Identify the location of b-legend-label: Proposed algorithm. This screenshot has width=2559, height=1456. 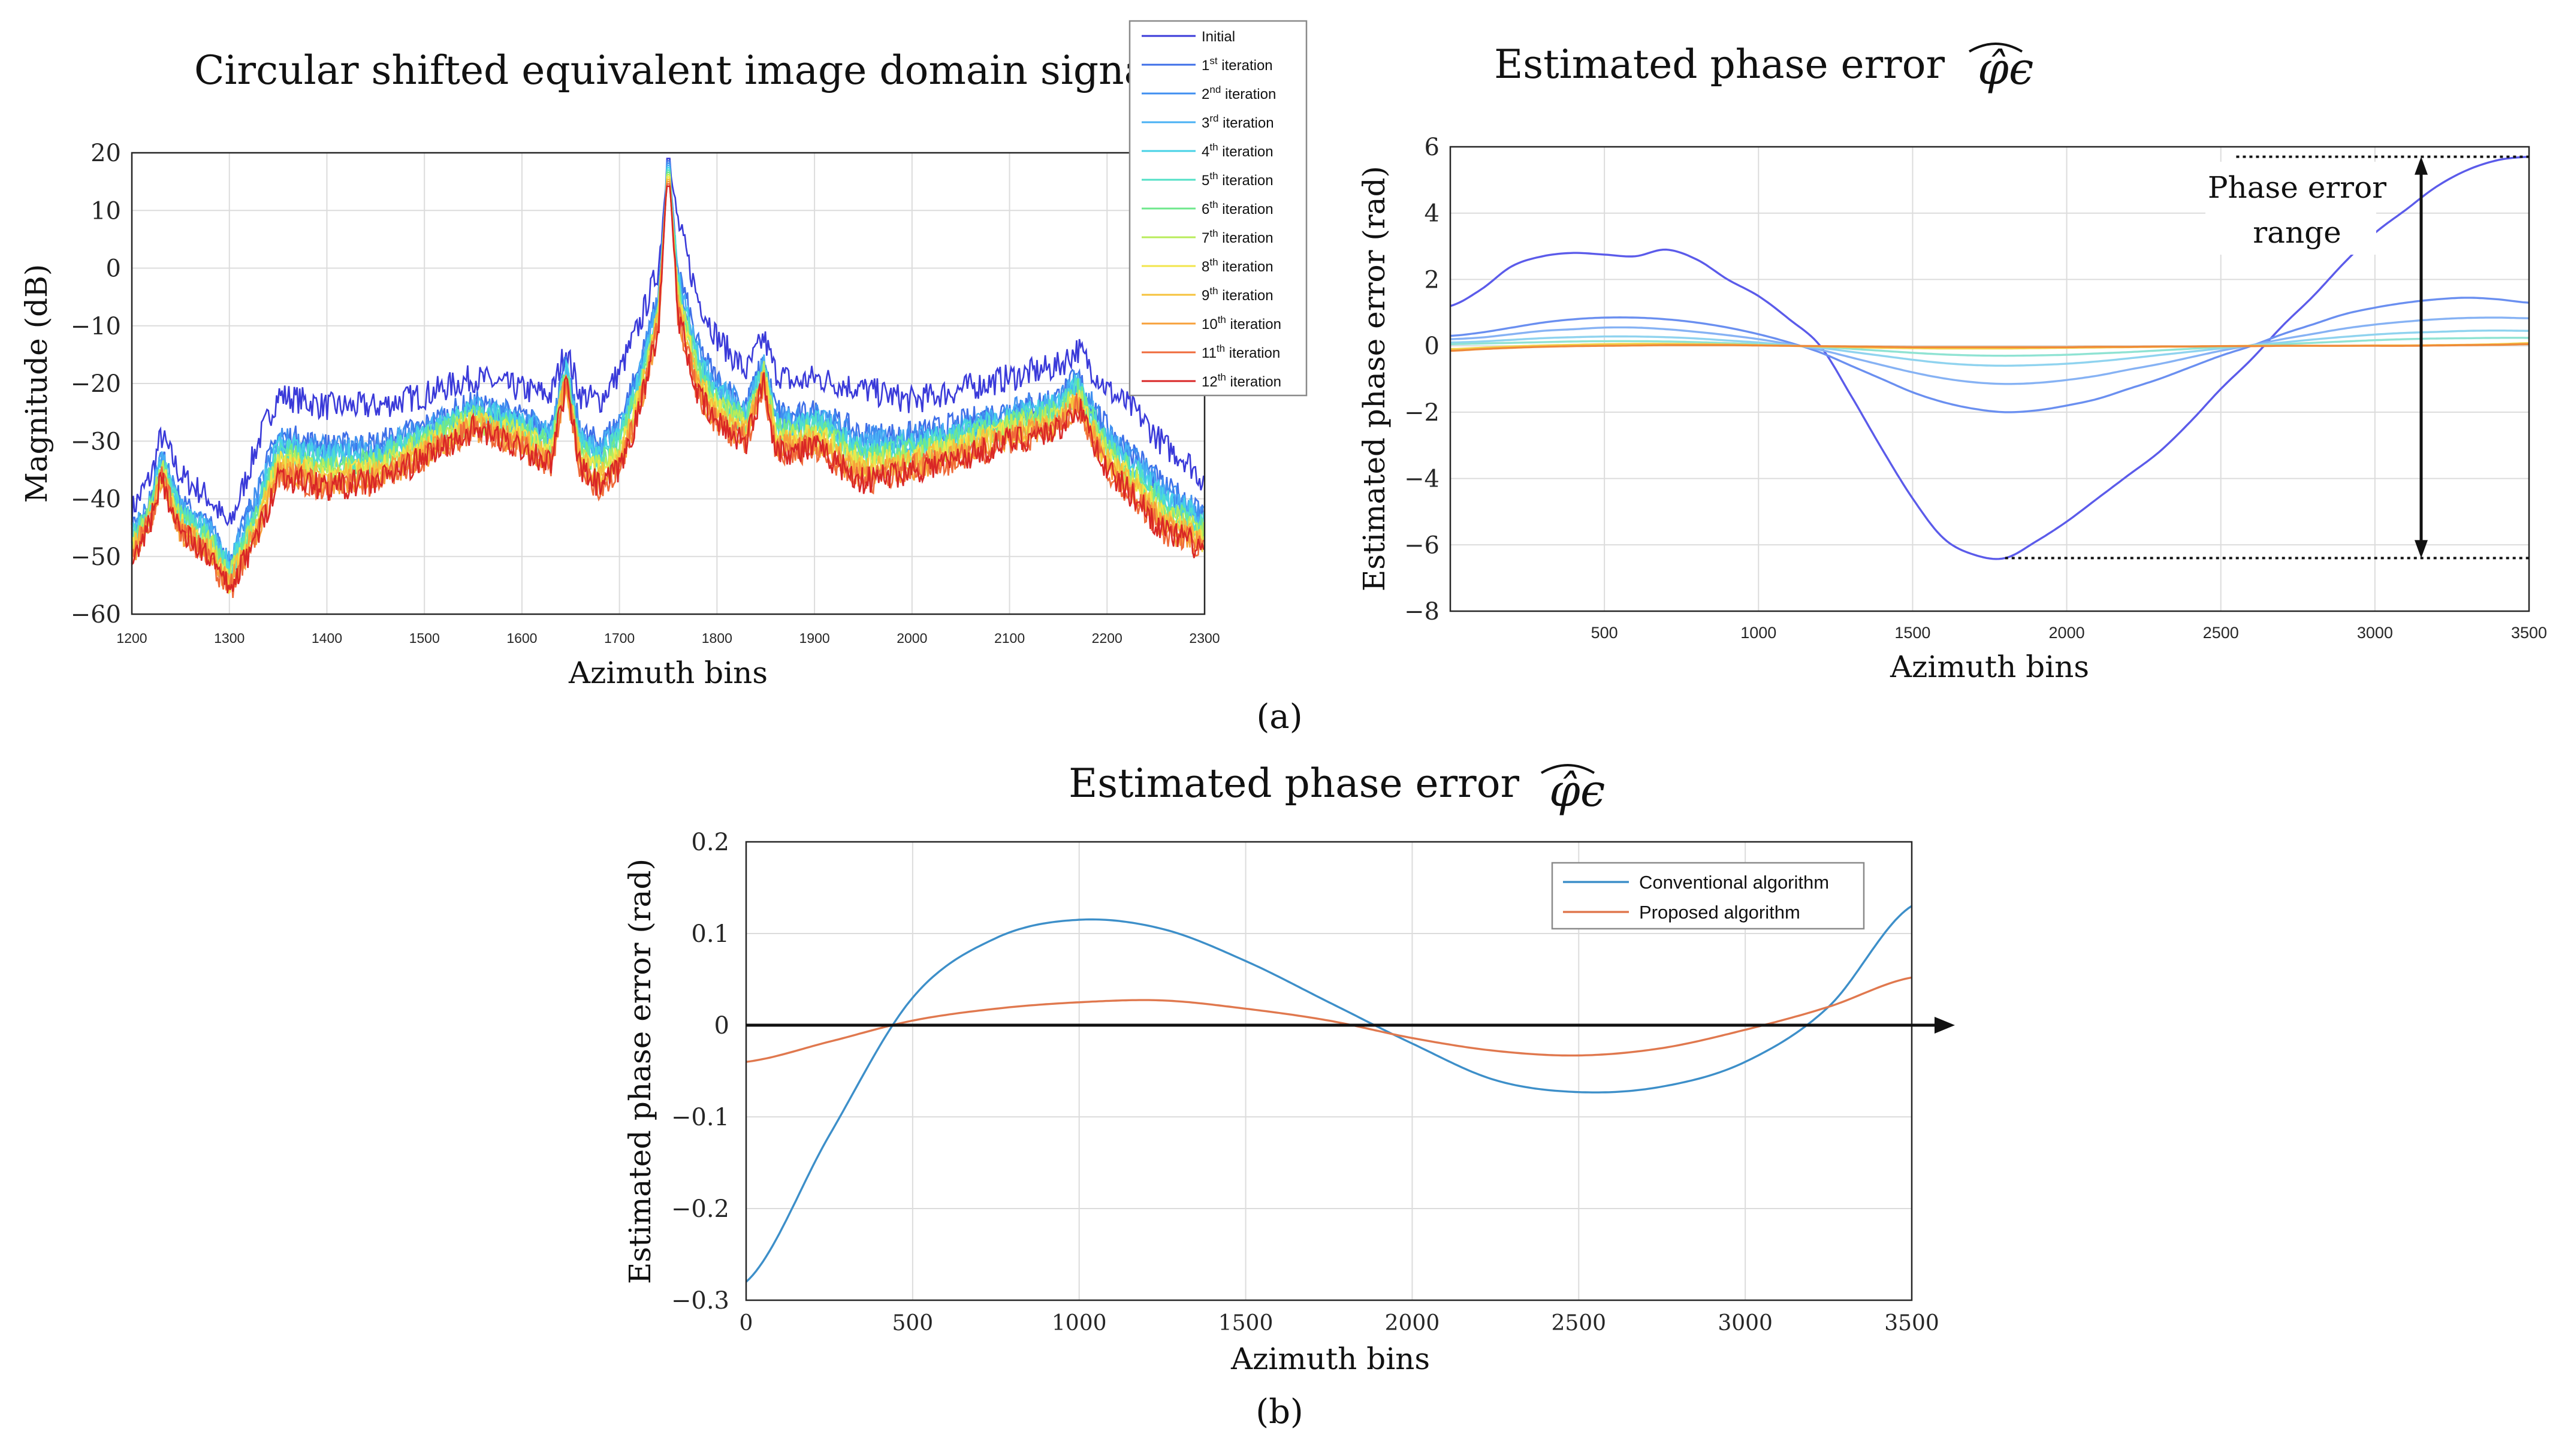
(1719, 912).